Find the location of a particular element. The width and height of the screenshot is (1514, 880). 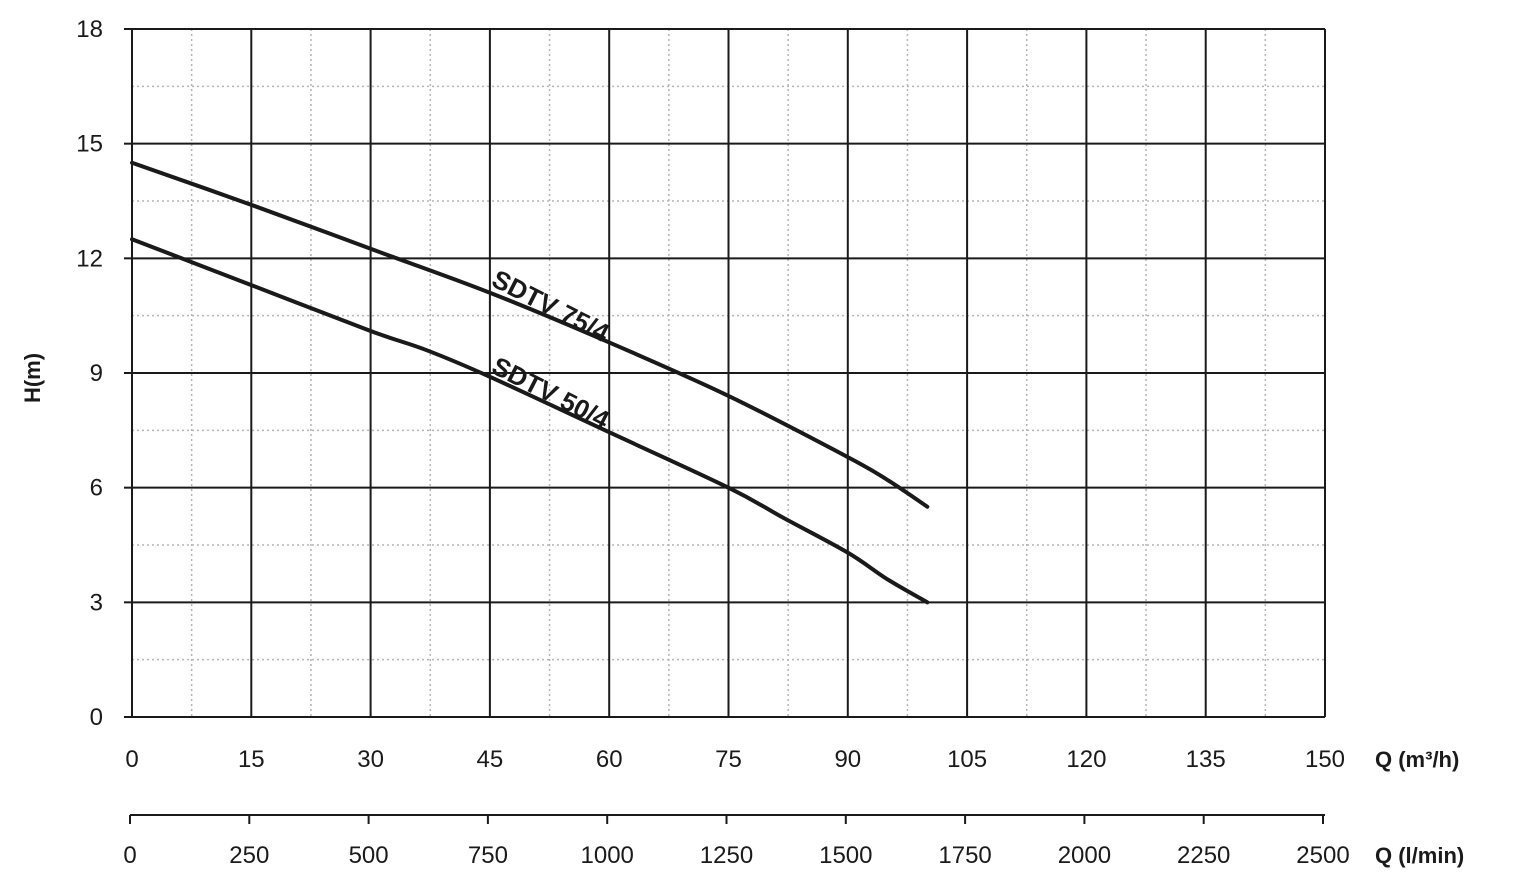

x2-tick-label: 2000 is located at coordinates (1084, 855).